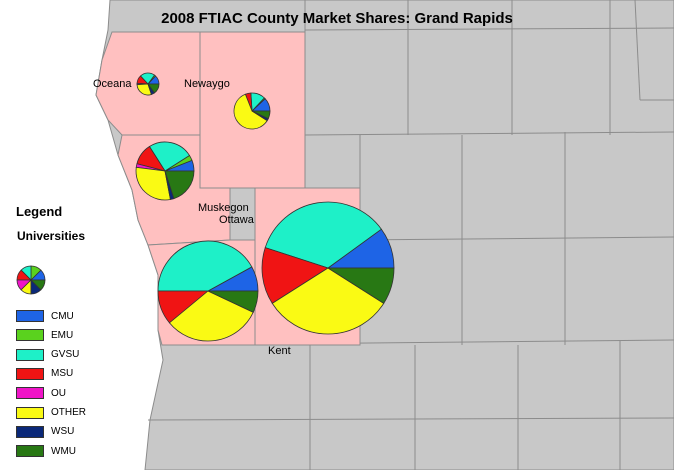 The width and height of the screenshot is (674, 470). Describe the element at coordinates (261, 115) in the screenshot. I see `pie-slice-newaygo-wmu` at that location.